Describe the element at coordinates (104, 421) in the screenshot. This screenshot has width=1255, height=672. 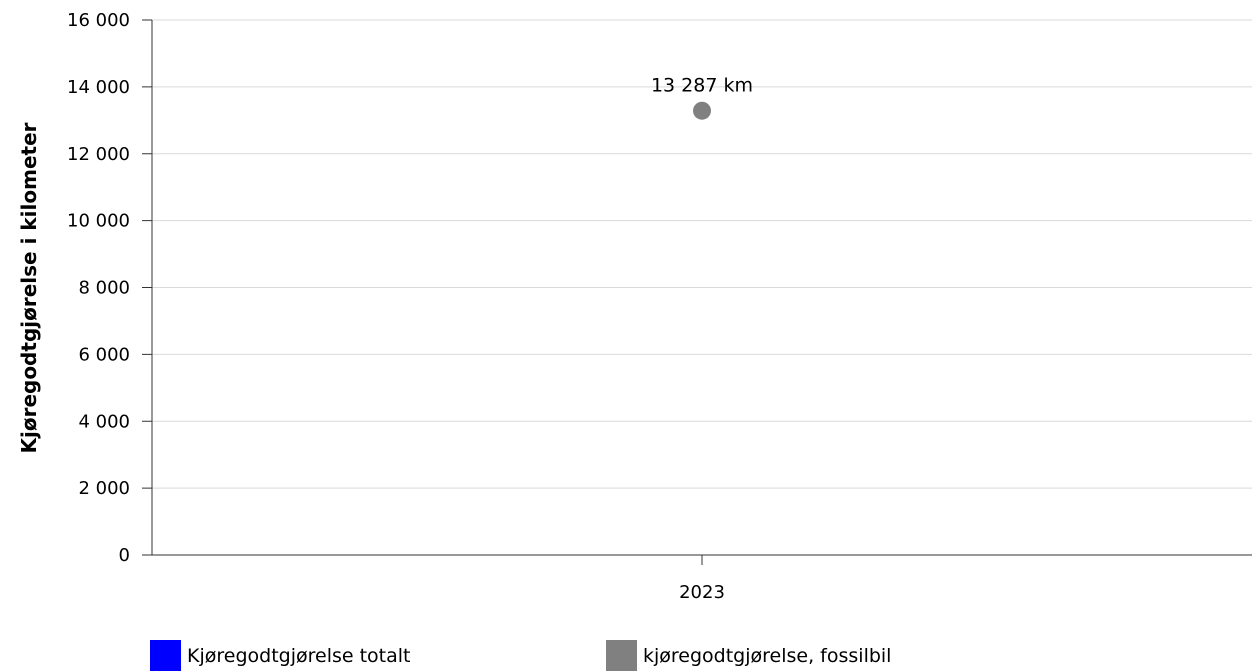
I see `y-tick-label: 4 000` at that location.